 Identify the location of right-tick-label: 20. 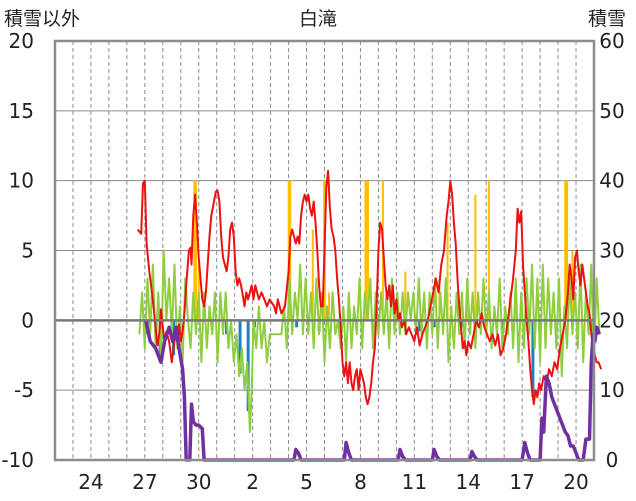
(611, 320).